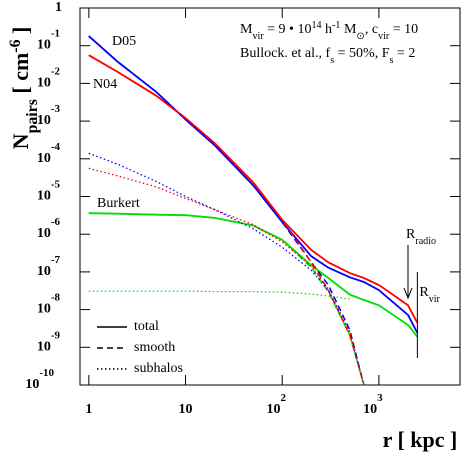  I want to click on superscript: -1, so click(336, 25).